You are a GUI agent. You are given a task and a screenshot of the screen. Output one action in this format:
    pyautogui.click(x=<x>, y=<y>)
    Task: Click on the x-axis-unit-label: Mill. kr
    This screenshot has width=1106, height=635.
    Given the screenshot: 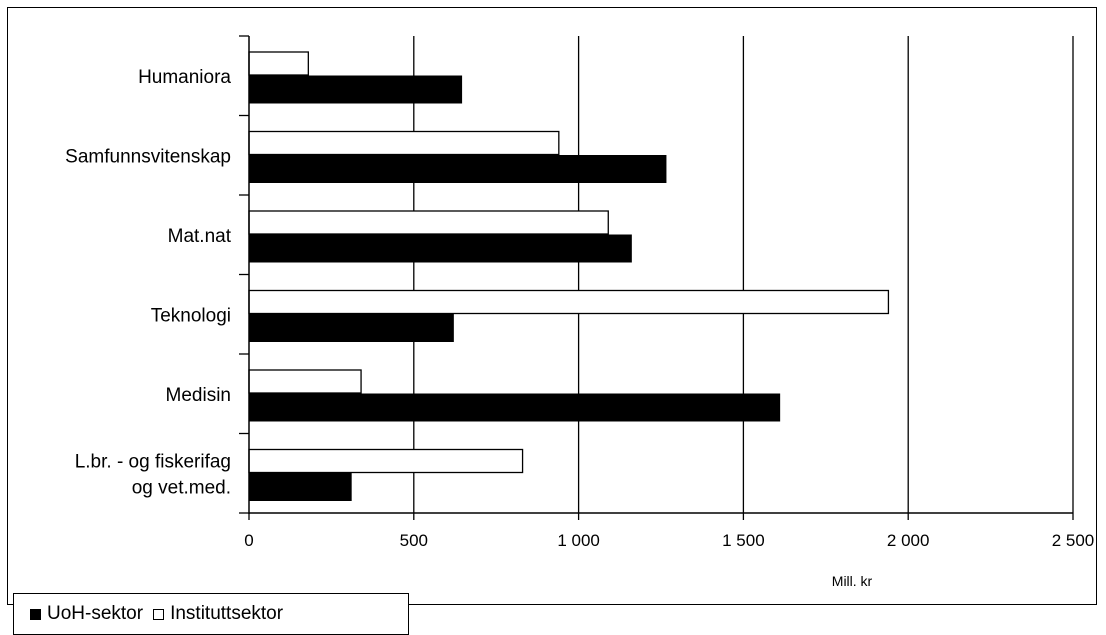 What is the action you would take?
    pyautogui.click(x=852, y=581)
    